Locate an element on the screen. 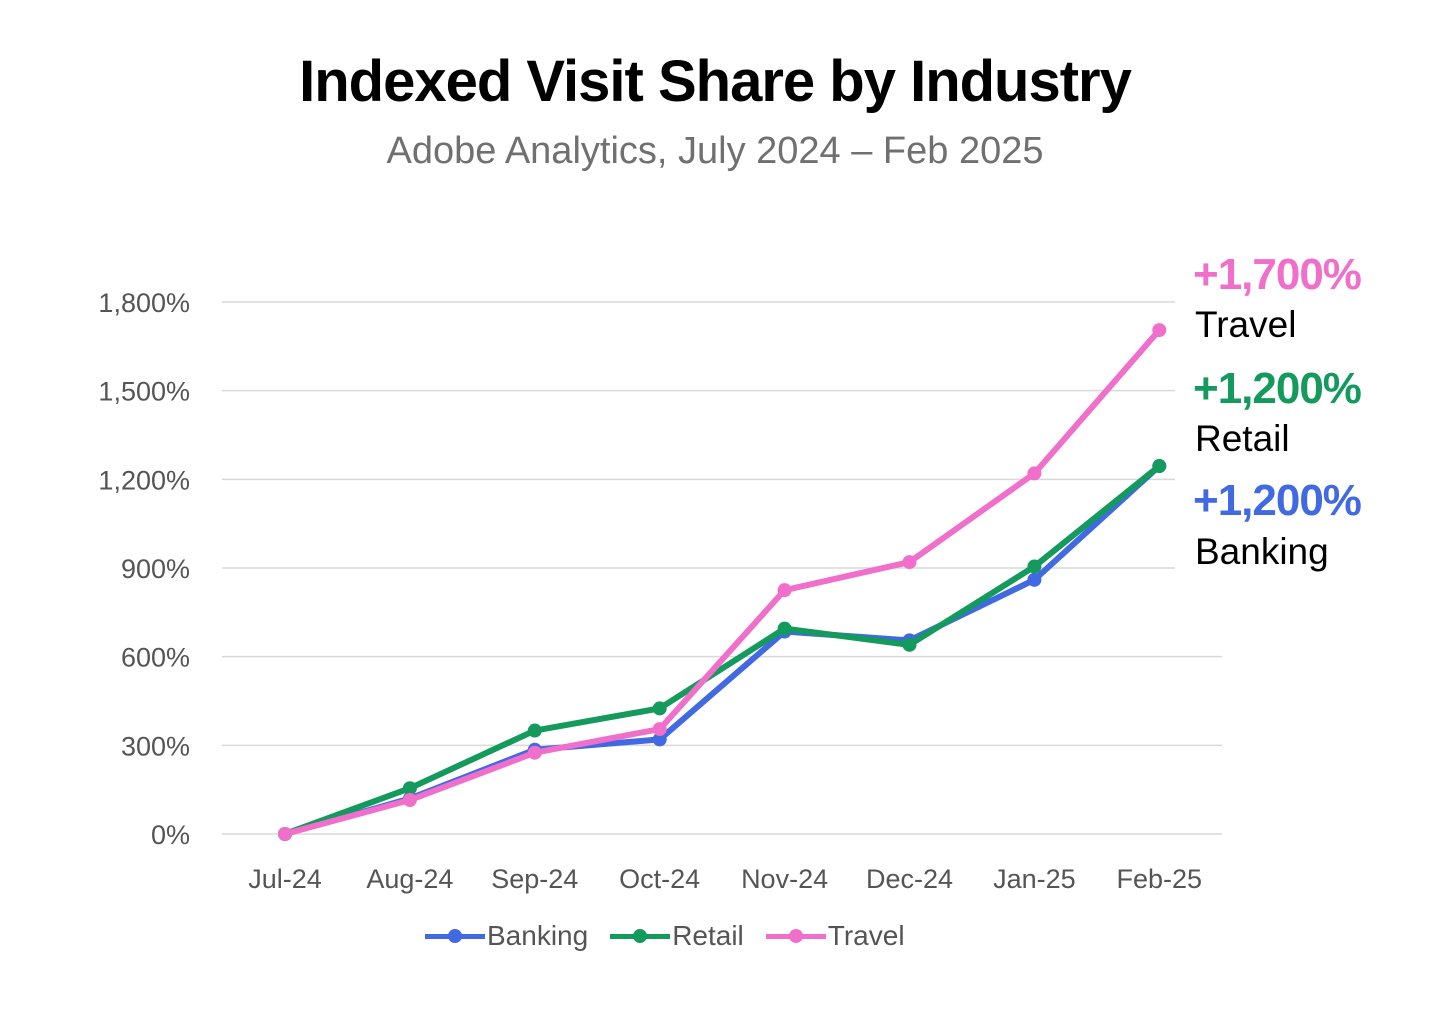 This screenshot has width=1448, height=1022. chart-legend: Banking Retail Travel is located at coordinates (676, 936).